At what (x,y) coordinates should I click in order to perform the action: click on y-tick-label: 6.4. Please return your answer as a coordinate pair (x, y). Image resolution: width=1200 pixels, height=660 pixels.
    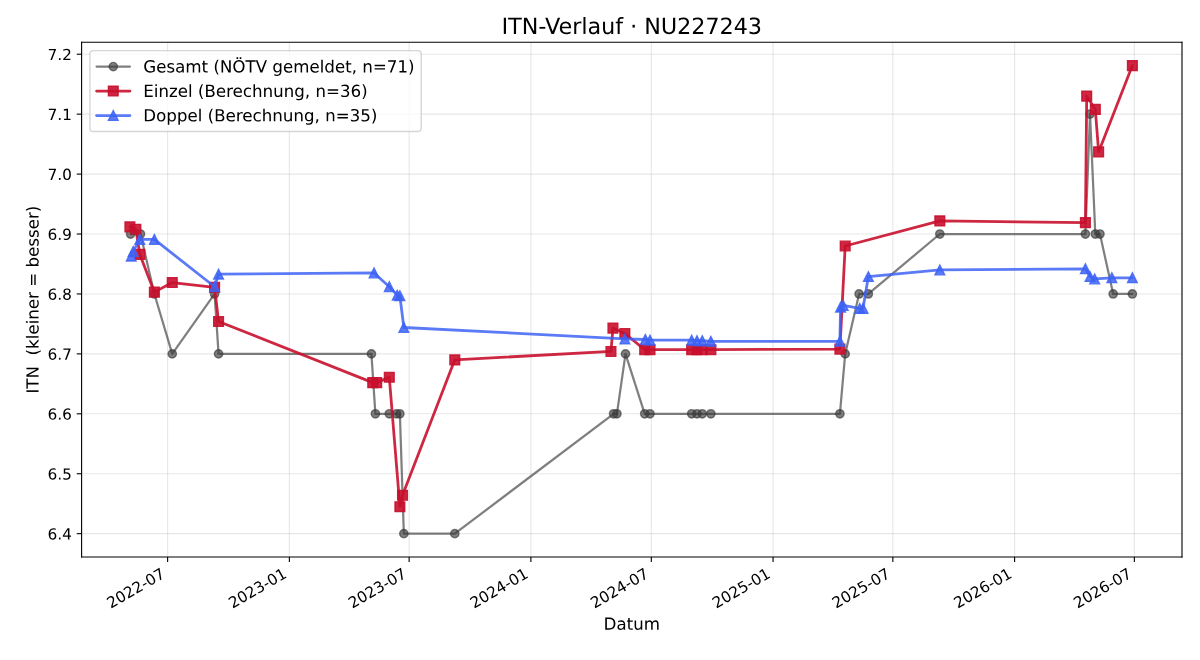
    Looking at the image, I should click on (60, 534).